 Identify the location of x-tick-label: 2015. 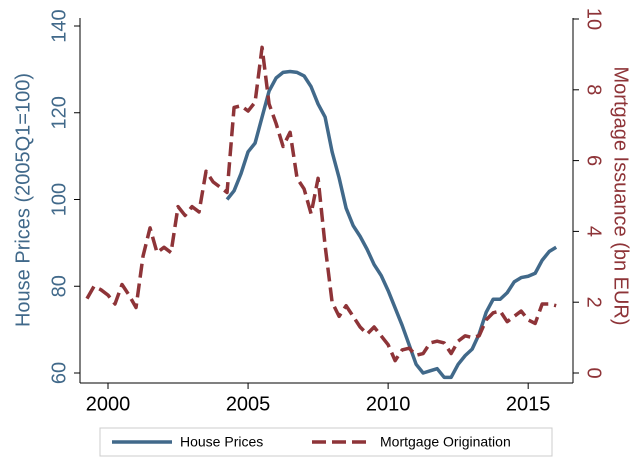
(528, 404).